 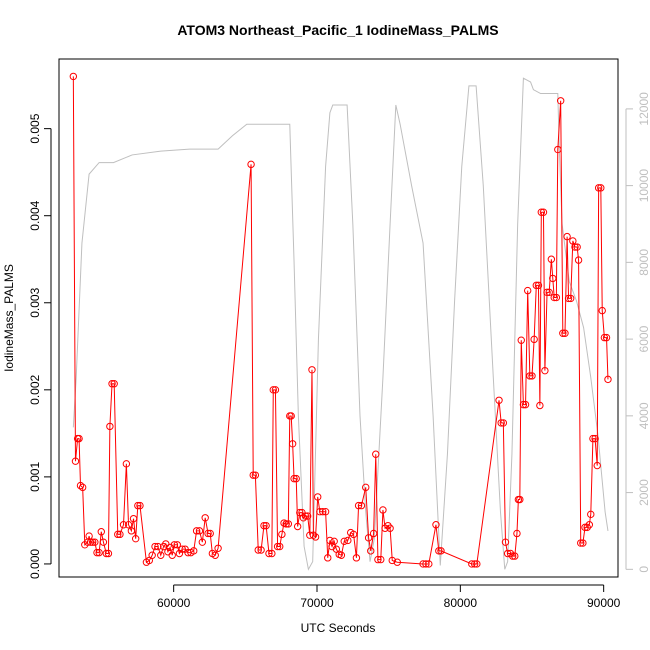 I want to click on y2-tick-label: 10000, so click(x=643, y=186).